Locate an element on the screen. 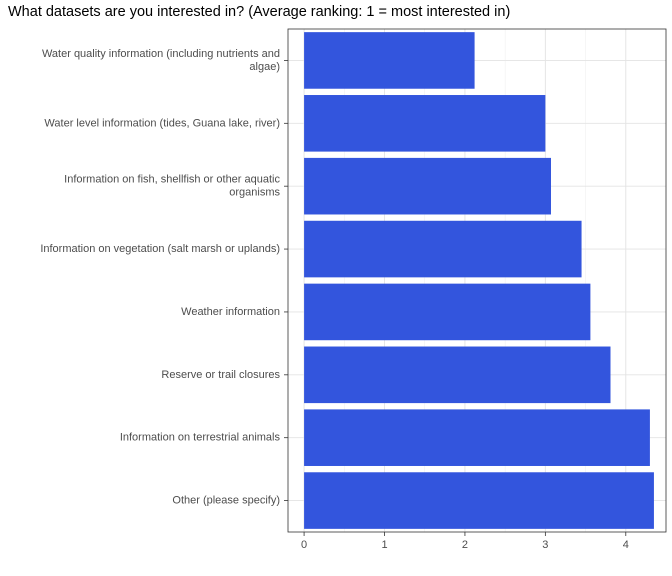 The height and width of the screenshot is (576, 672). category-label: Reserve or trail closures is located at coordinates (220, 375).